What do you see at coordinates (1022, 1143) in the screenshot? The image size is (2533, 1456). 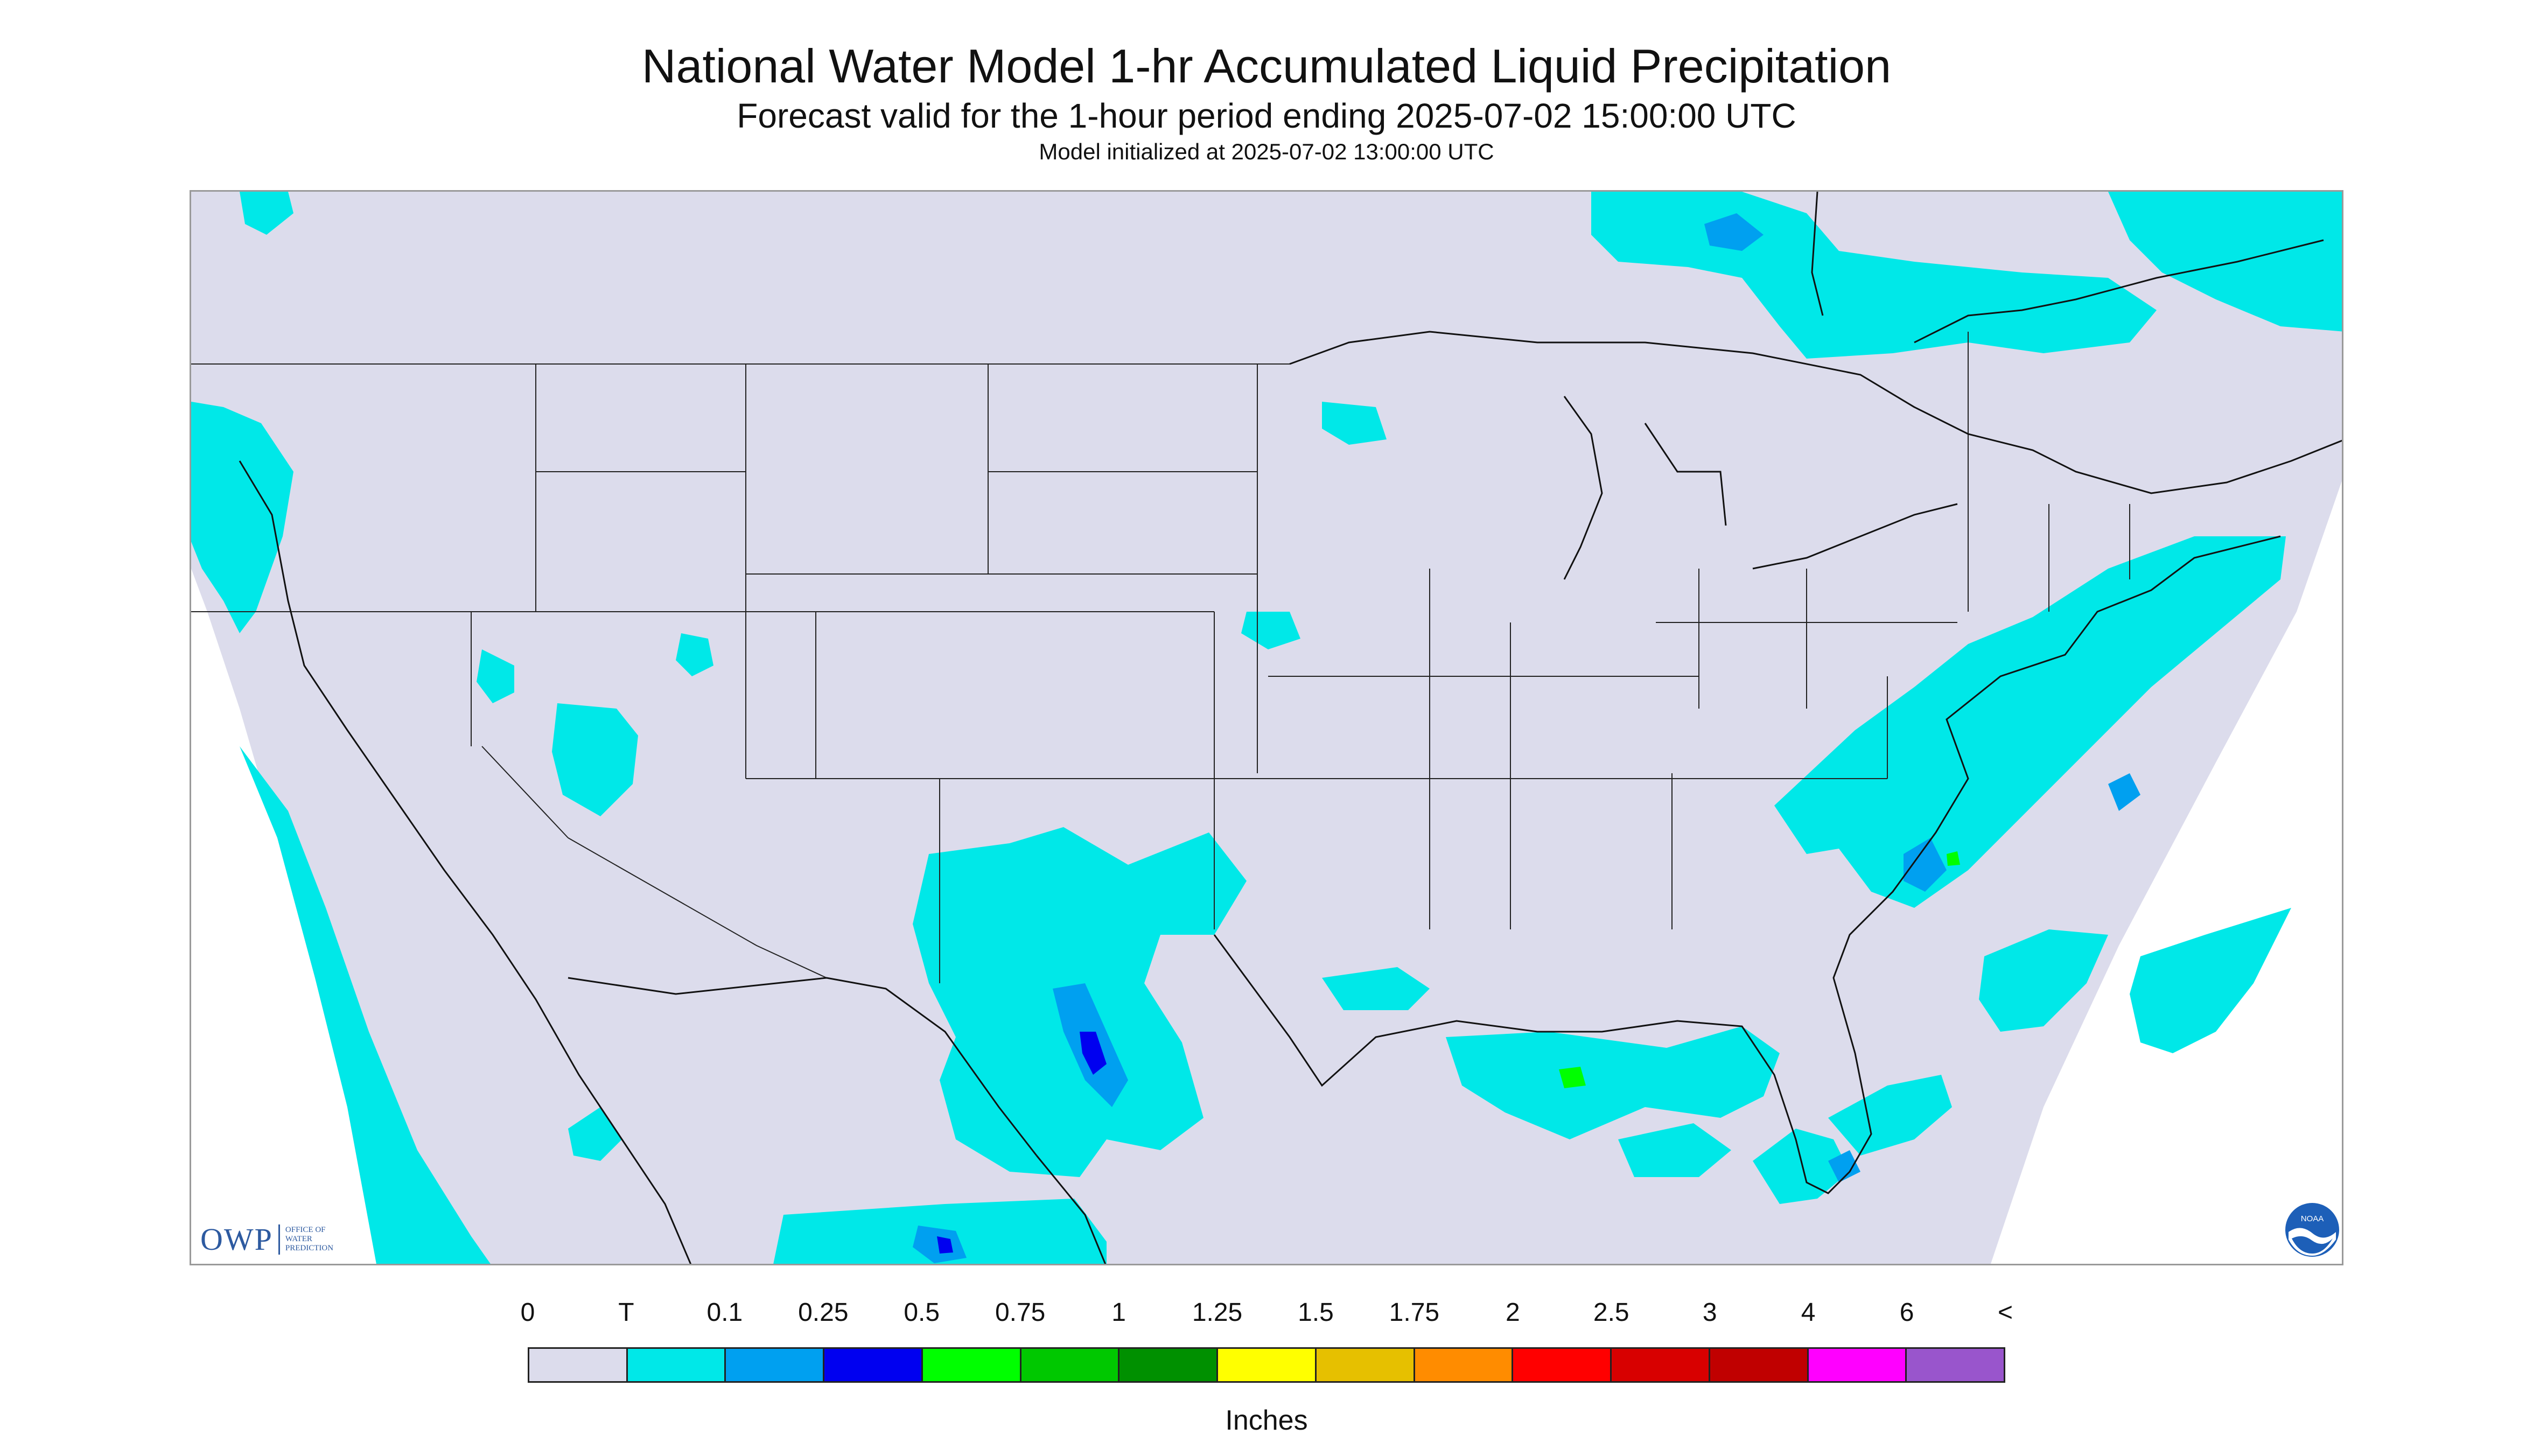 I see `moderate-precip-areas` at bounding box center [1022, 1143].